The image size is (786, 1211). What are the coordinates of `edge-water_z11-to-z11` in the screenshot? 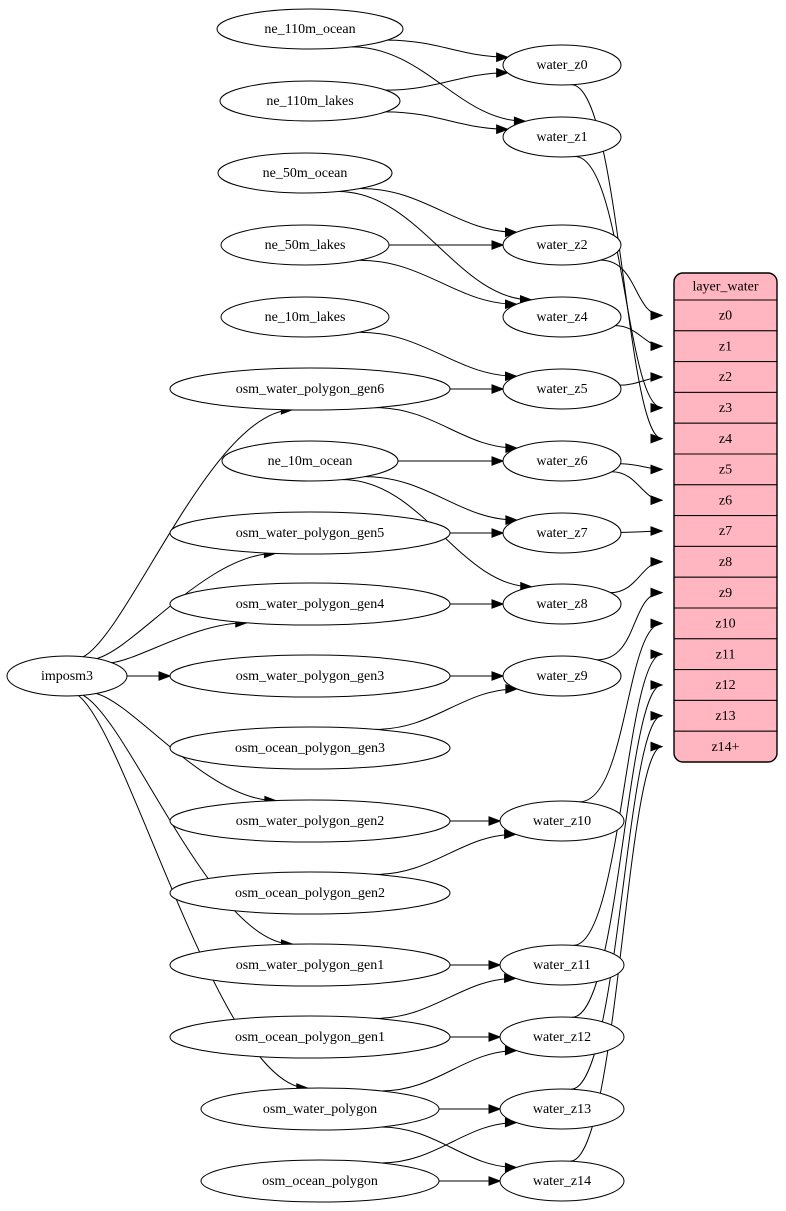 It's located at (618, 799).